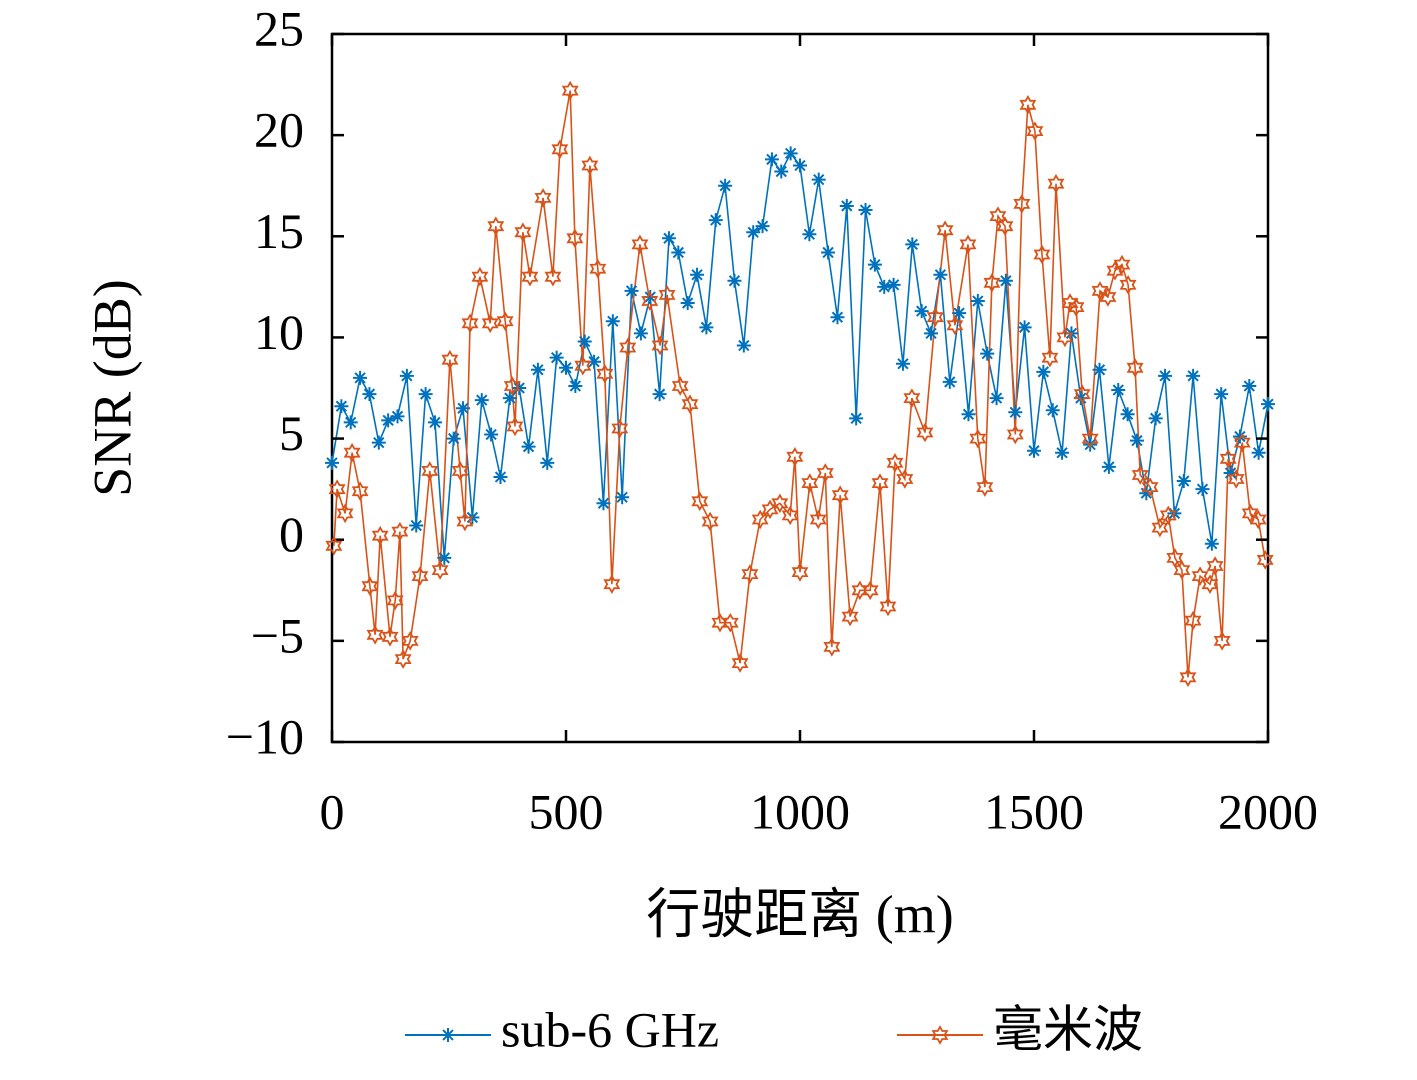 Image resolution: width=1417 pixels, height=1080 pixels. Describe the element at coordinates (800, 811) in the screenshot. I see `x-tick-label: 1000` at that location.